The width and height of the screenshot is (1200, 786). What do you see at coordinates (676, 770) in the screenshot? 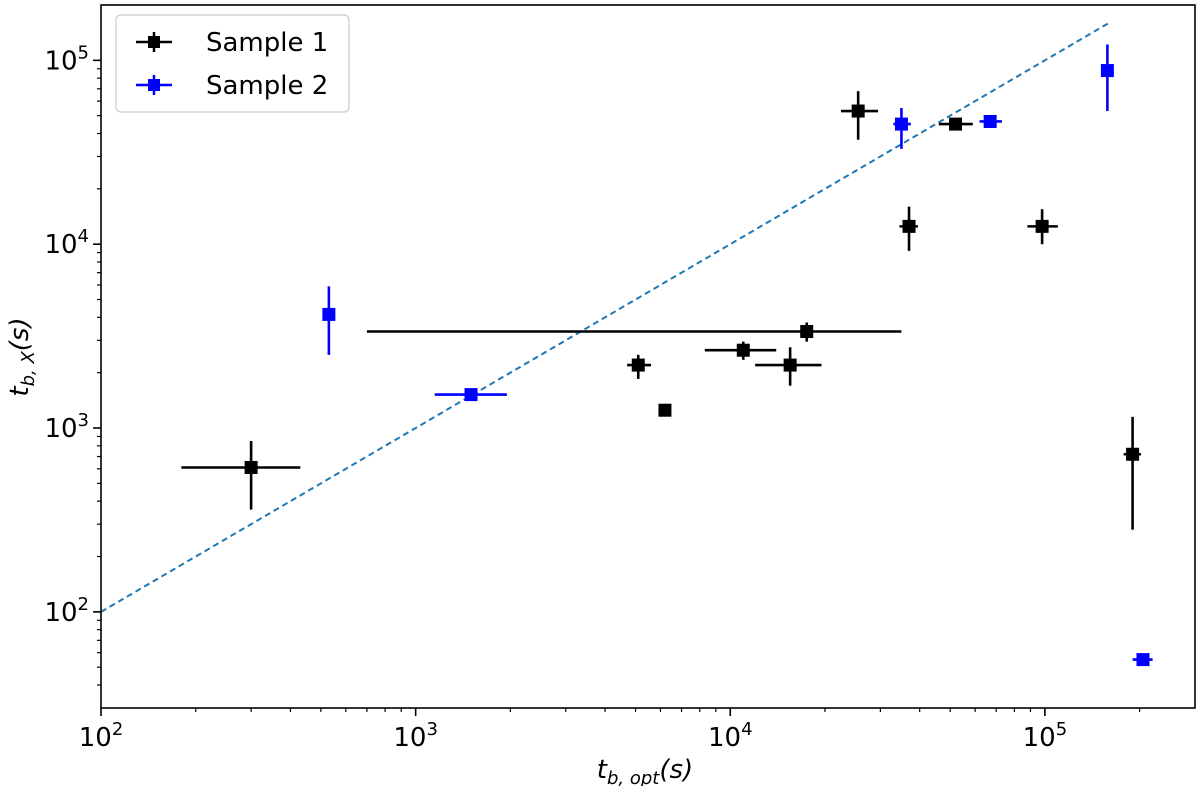
I see `x-axis-label-tail: (s)` at bounding box center [676, 770].